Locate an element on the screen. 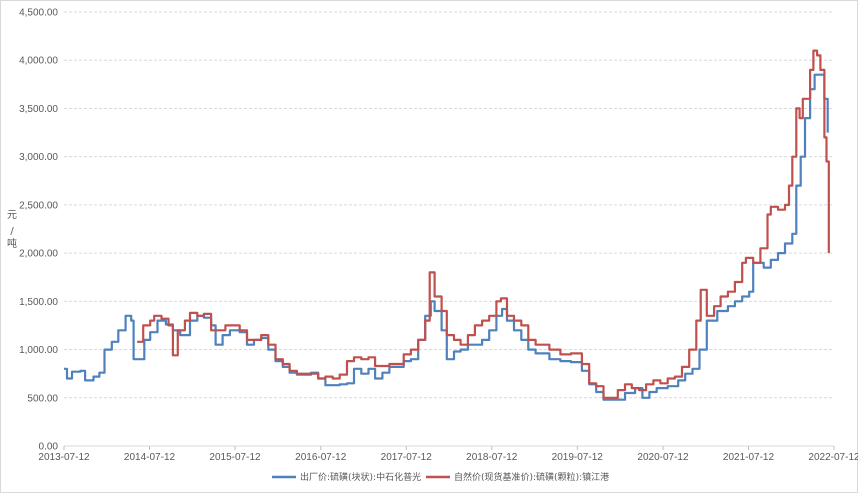  y-tick-label: 2,500.00 is located at coordinates (38, 205).